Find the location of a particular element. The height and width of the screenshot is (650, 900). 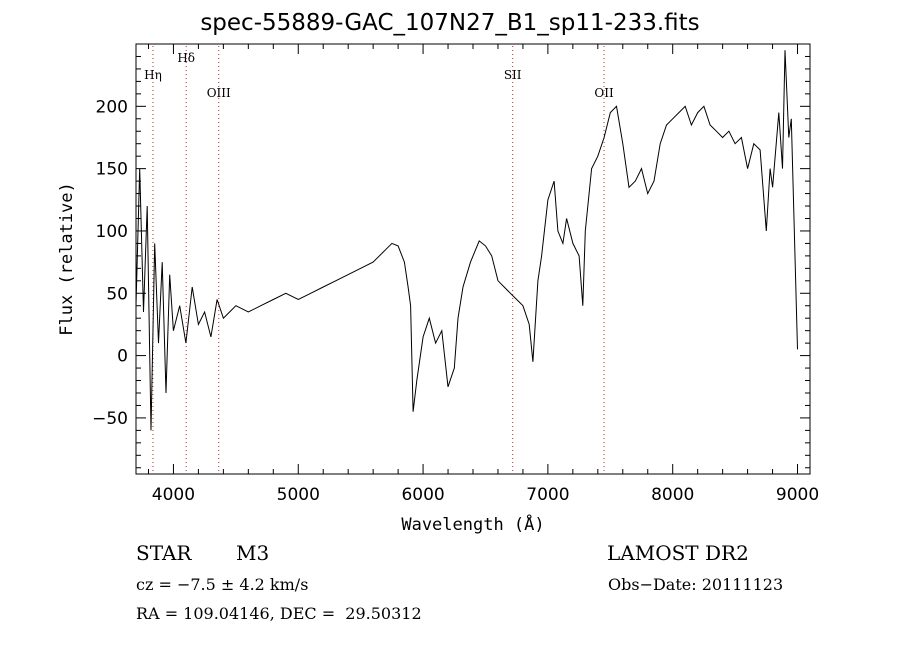

y-tick-label: −50 is located at coordinates (110, 419).